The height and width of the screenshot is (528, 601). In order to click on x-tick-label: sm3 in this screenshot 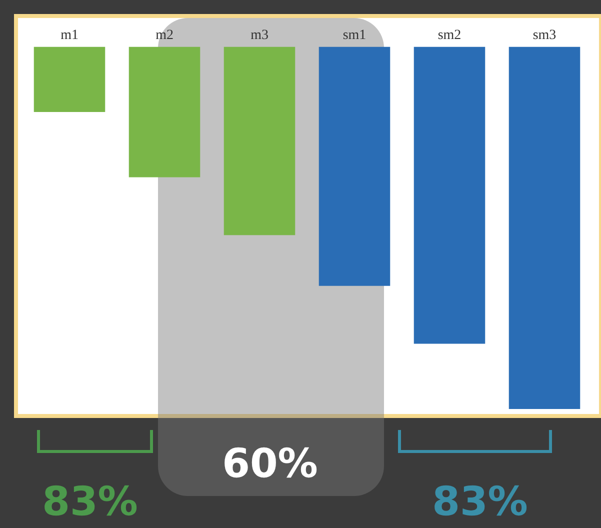, I will do `click(544, 36)`.